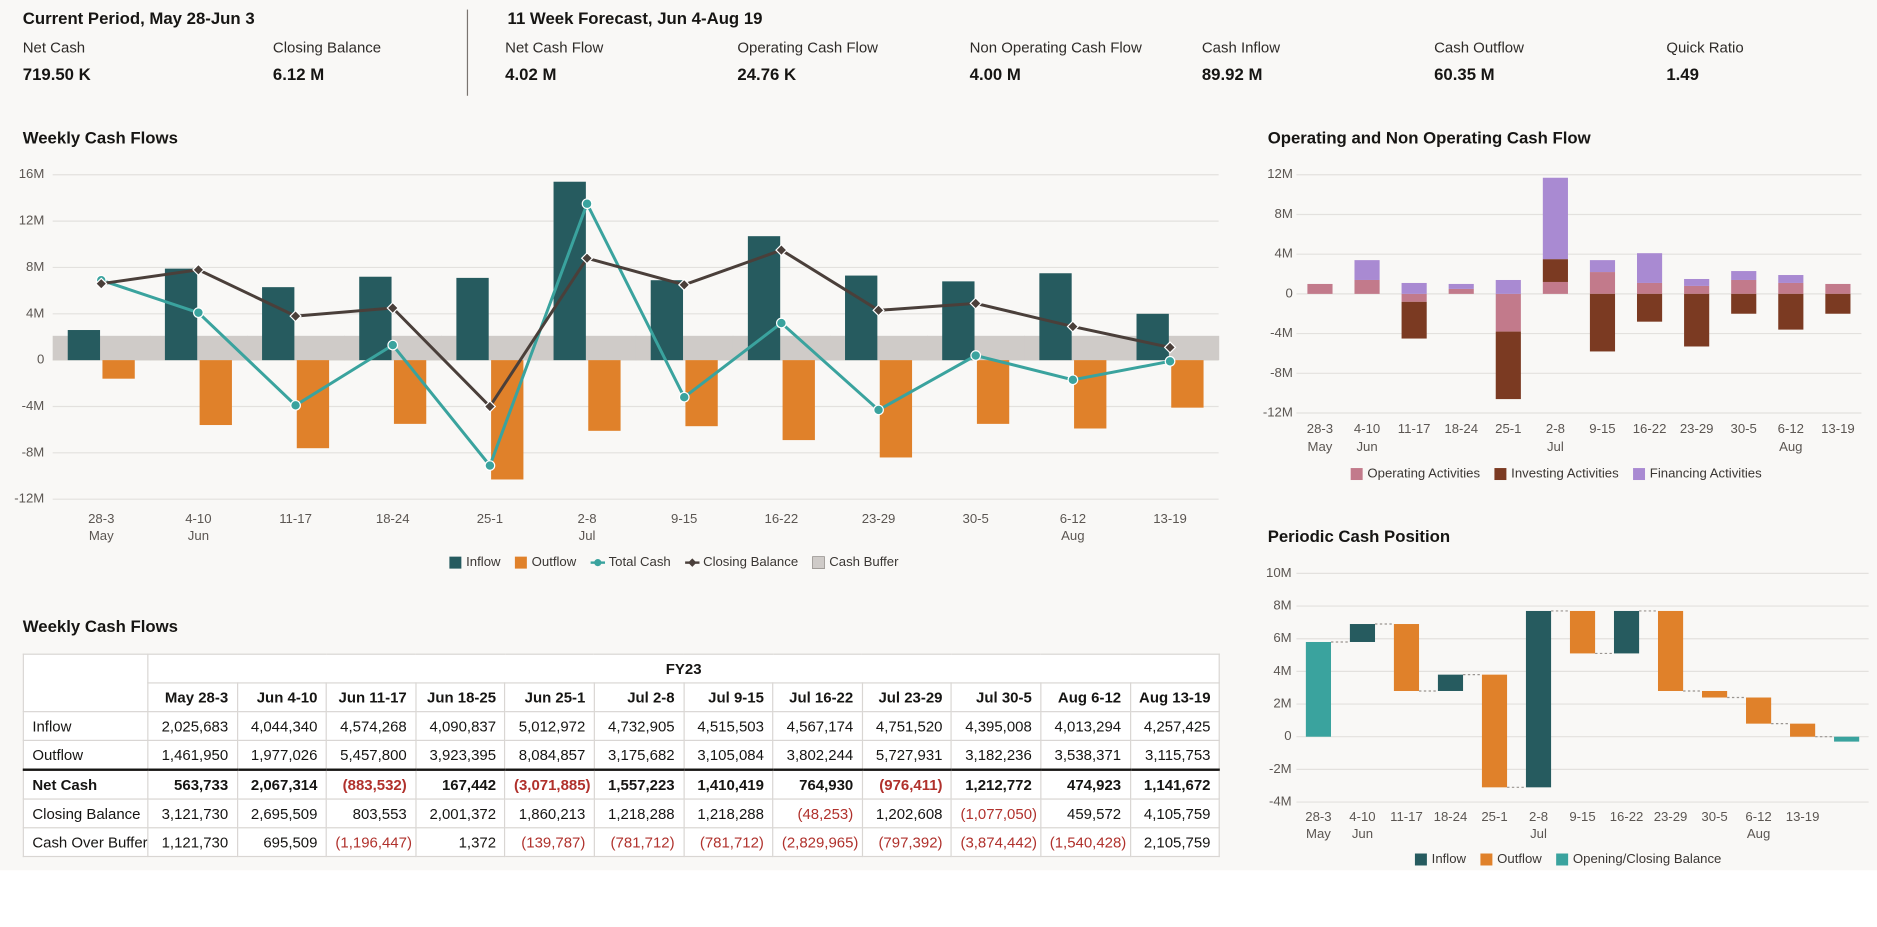 The width and height of the screenshot is (1877, 927). What do you see at coordinates (1085, 784) in the screenshot?
I see `table-cell: 474,923` at bounding box center [1085, 784].